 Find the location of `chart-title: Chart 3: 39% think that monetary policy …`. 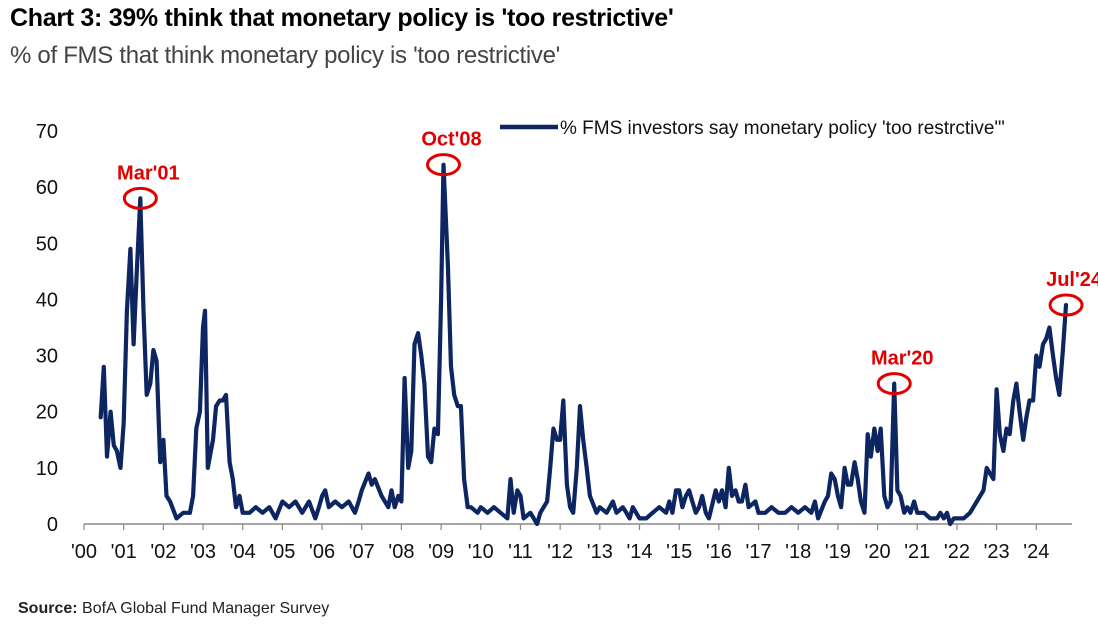

chart-title: Chart 3: 39% think that monetary policy … is located at coordinates (342, 18).